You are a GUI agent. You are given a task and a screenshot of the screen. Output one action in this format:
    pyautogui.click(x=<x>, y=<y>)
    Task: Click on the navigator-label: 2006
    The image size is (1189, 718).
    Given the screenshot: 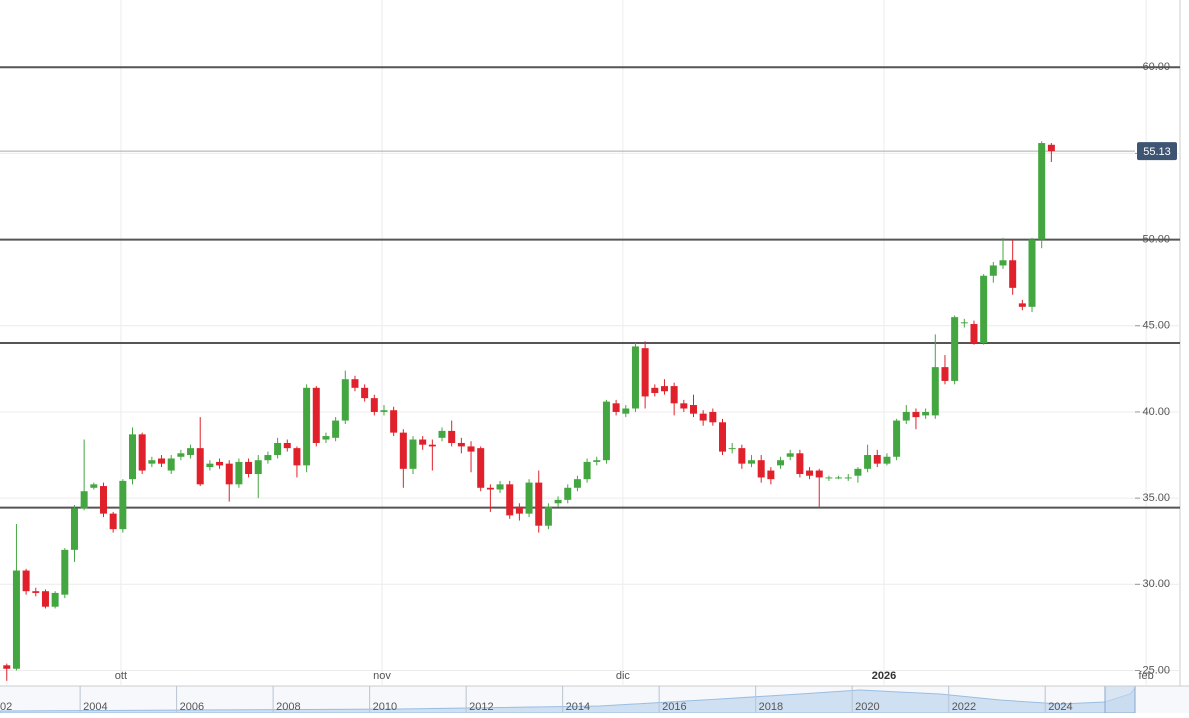 What is the action you would take?
    pyautogui.click(x=192, y=707)
    